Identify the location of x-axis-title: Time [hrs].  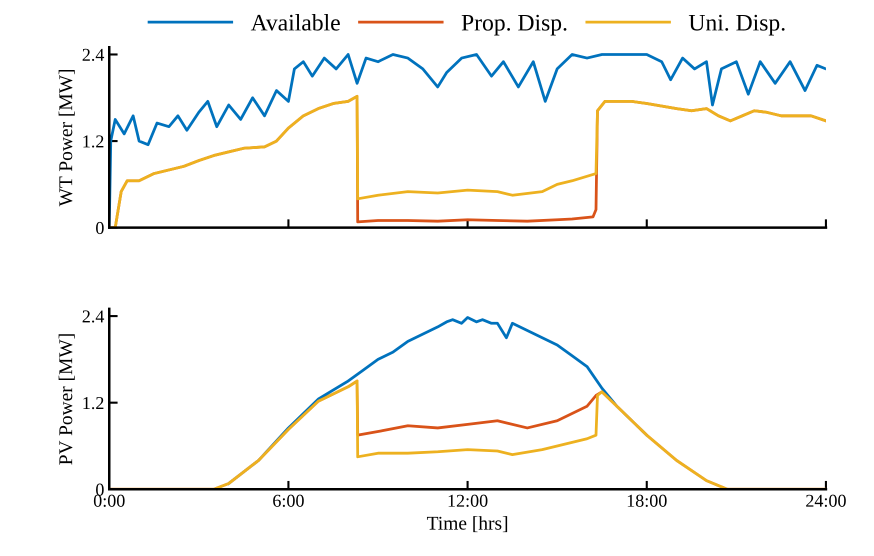
(467, 524).